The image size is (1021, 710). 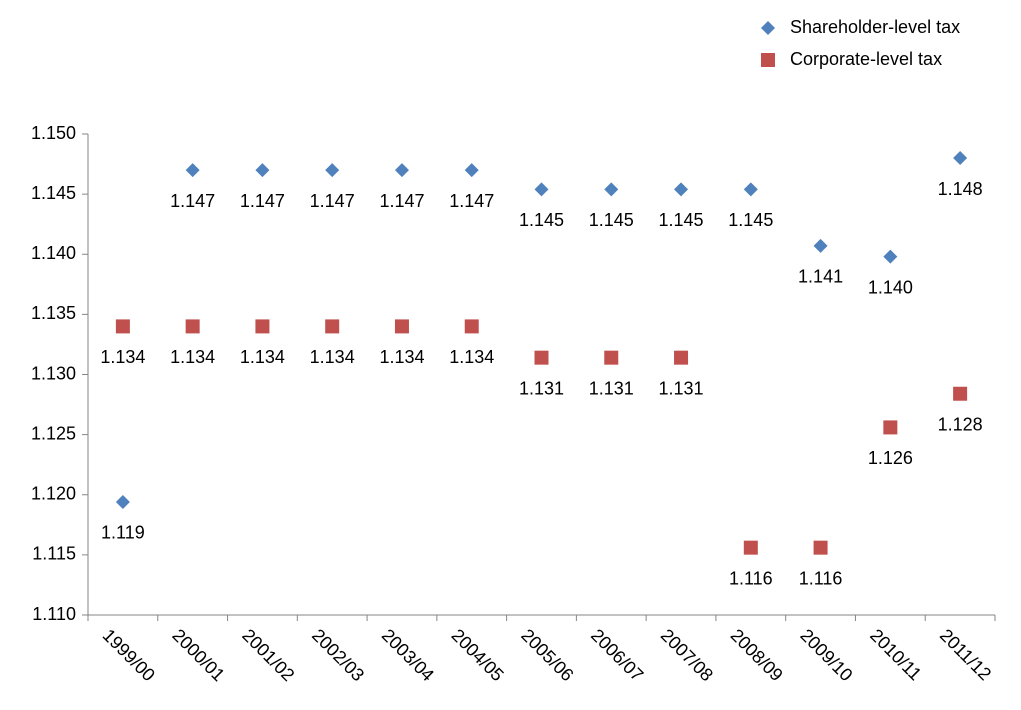 I want to click on y-tick-label: 1.125, so click(x=53, y=433).